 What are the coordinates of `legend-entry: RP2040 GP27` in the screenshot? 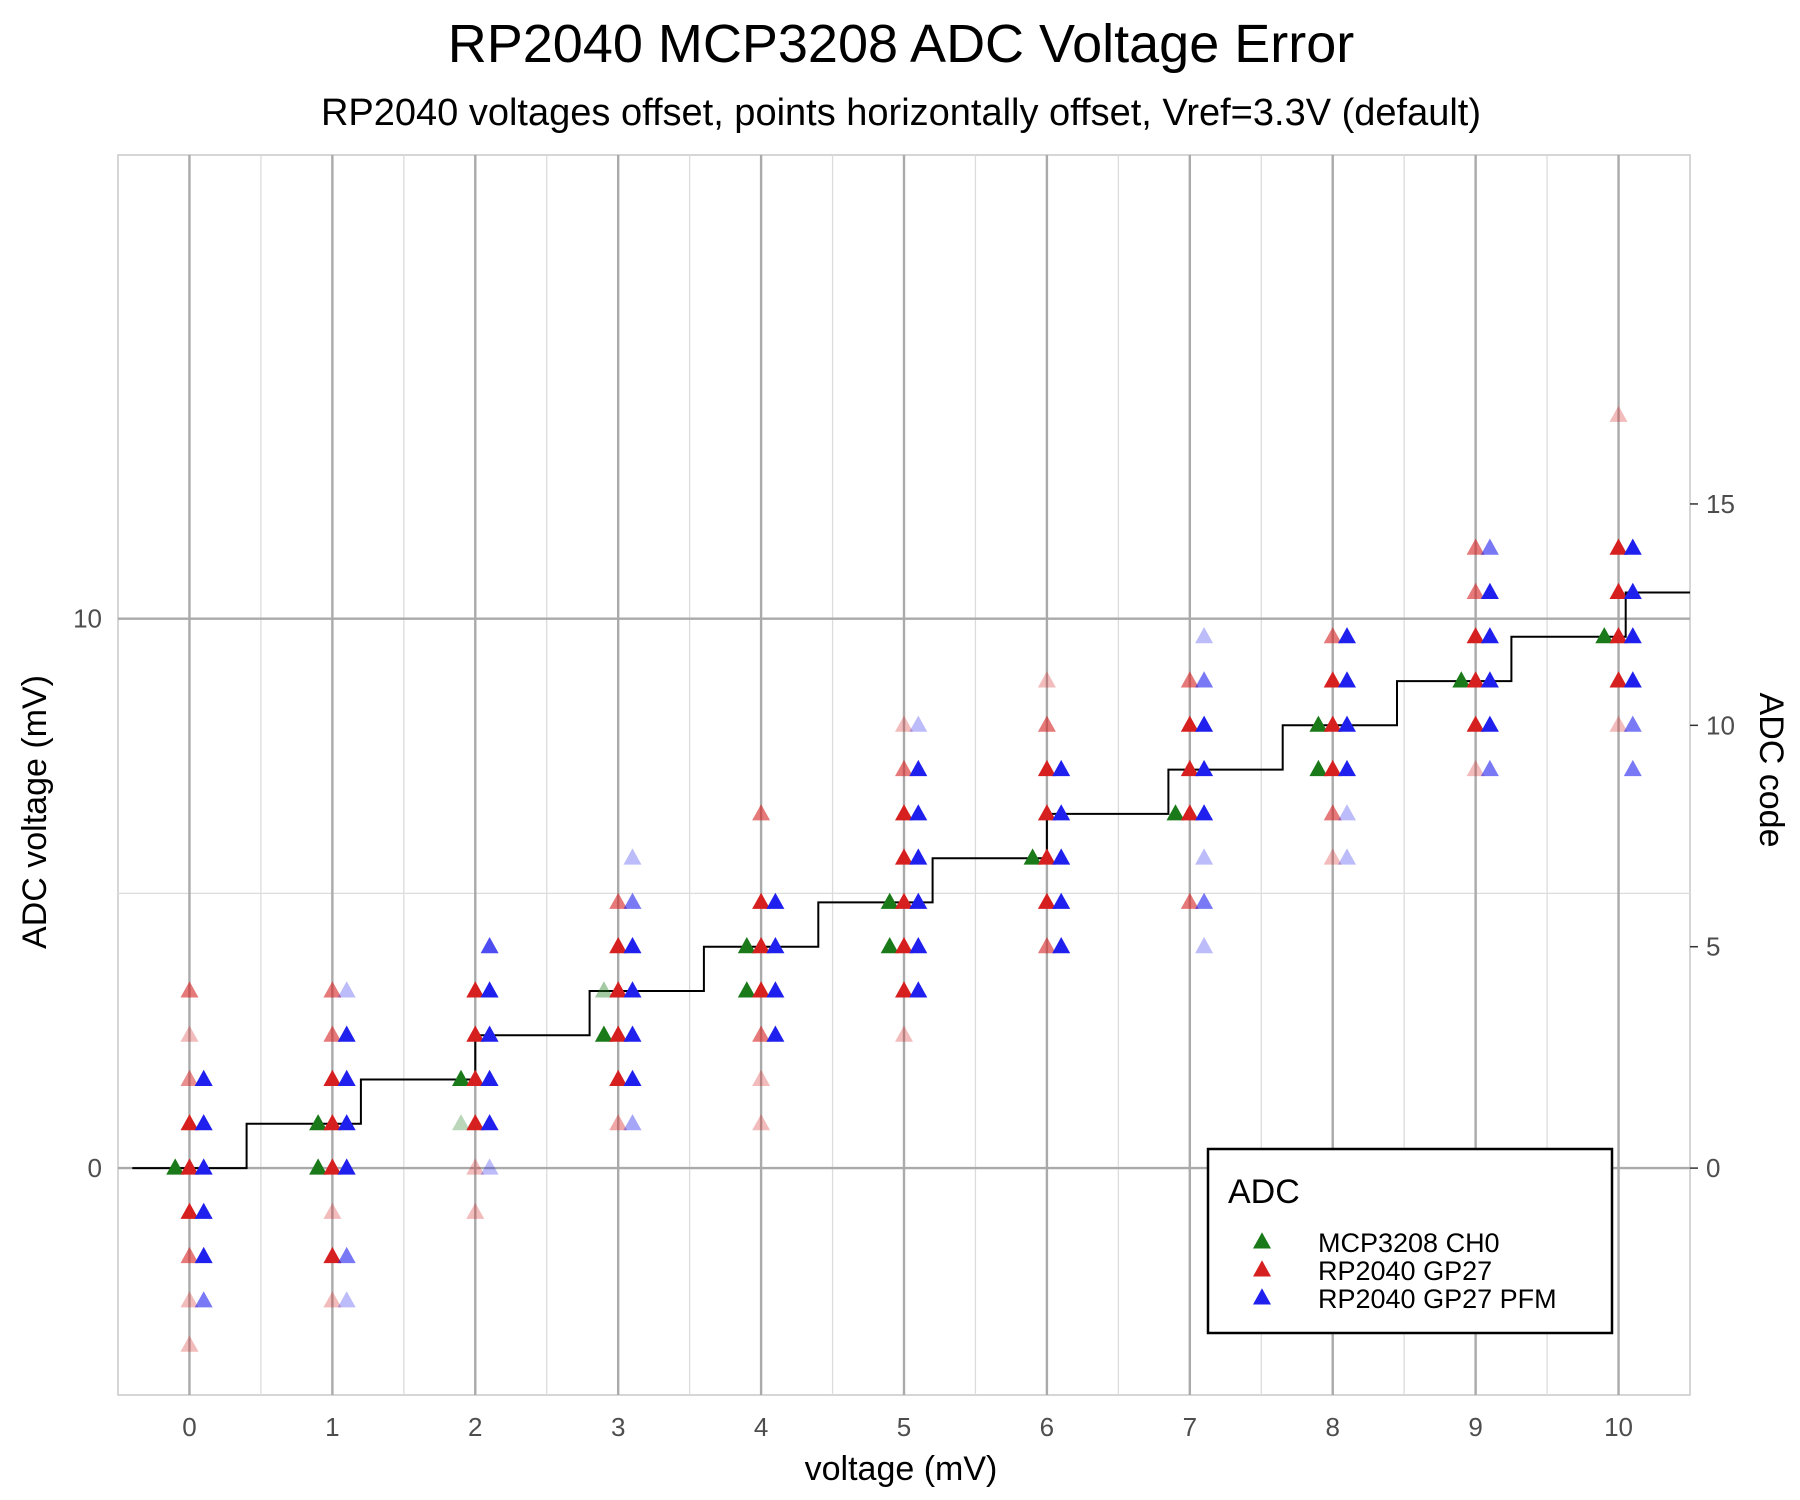 It's located at (1372, 1271).